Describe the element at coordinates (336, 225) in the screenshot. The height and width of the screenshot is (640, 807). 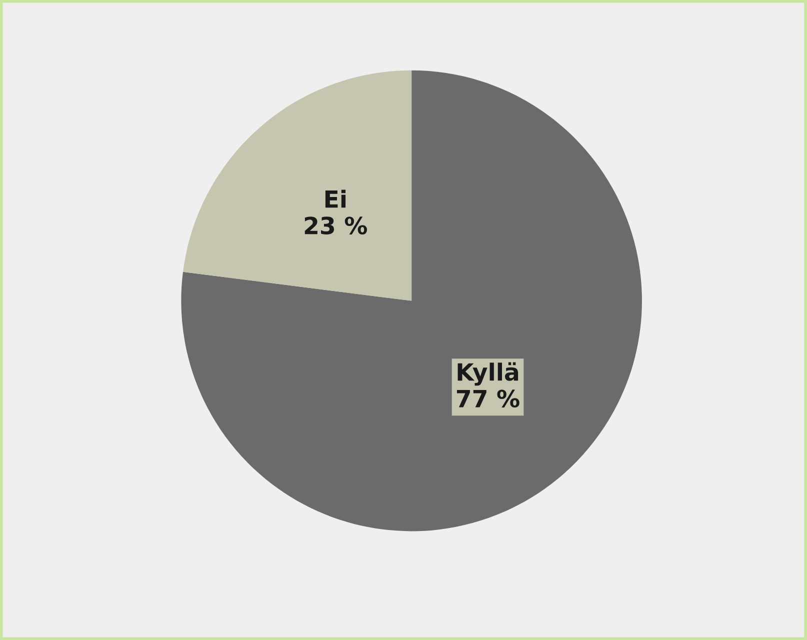
I see `data-label: 23 %` at that location.